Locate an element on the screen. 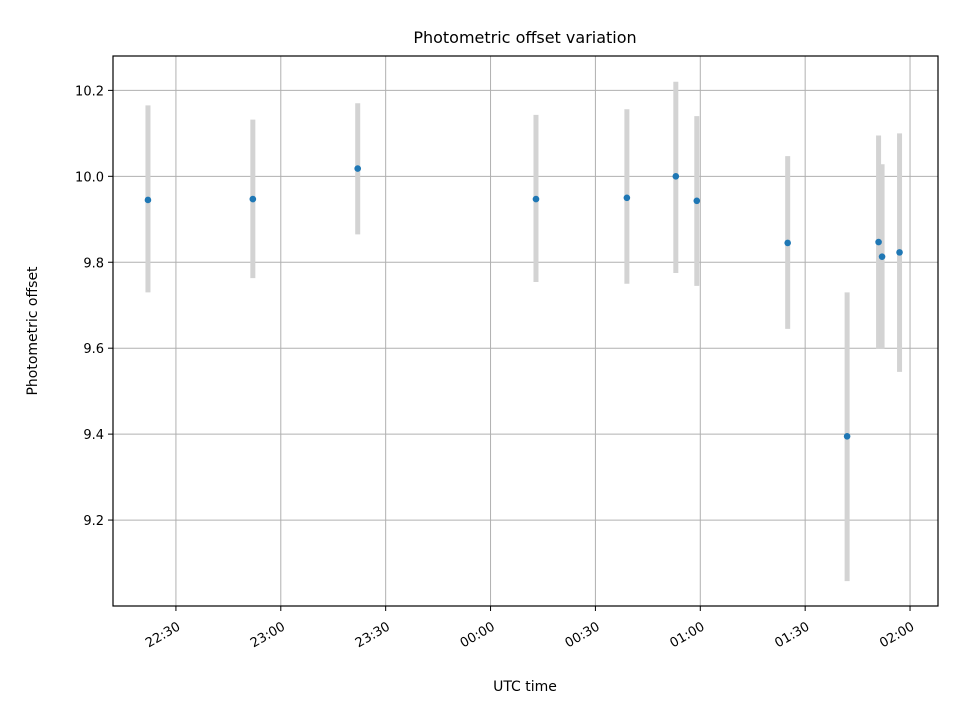 This screenshot has width=960, height=720. y-tick-label: 9.4 is located at coordinates (93, 435).